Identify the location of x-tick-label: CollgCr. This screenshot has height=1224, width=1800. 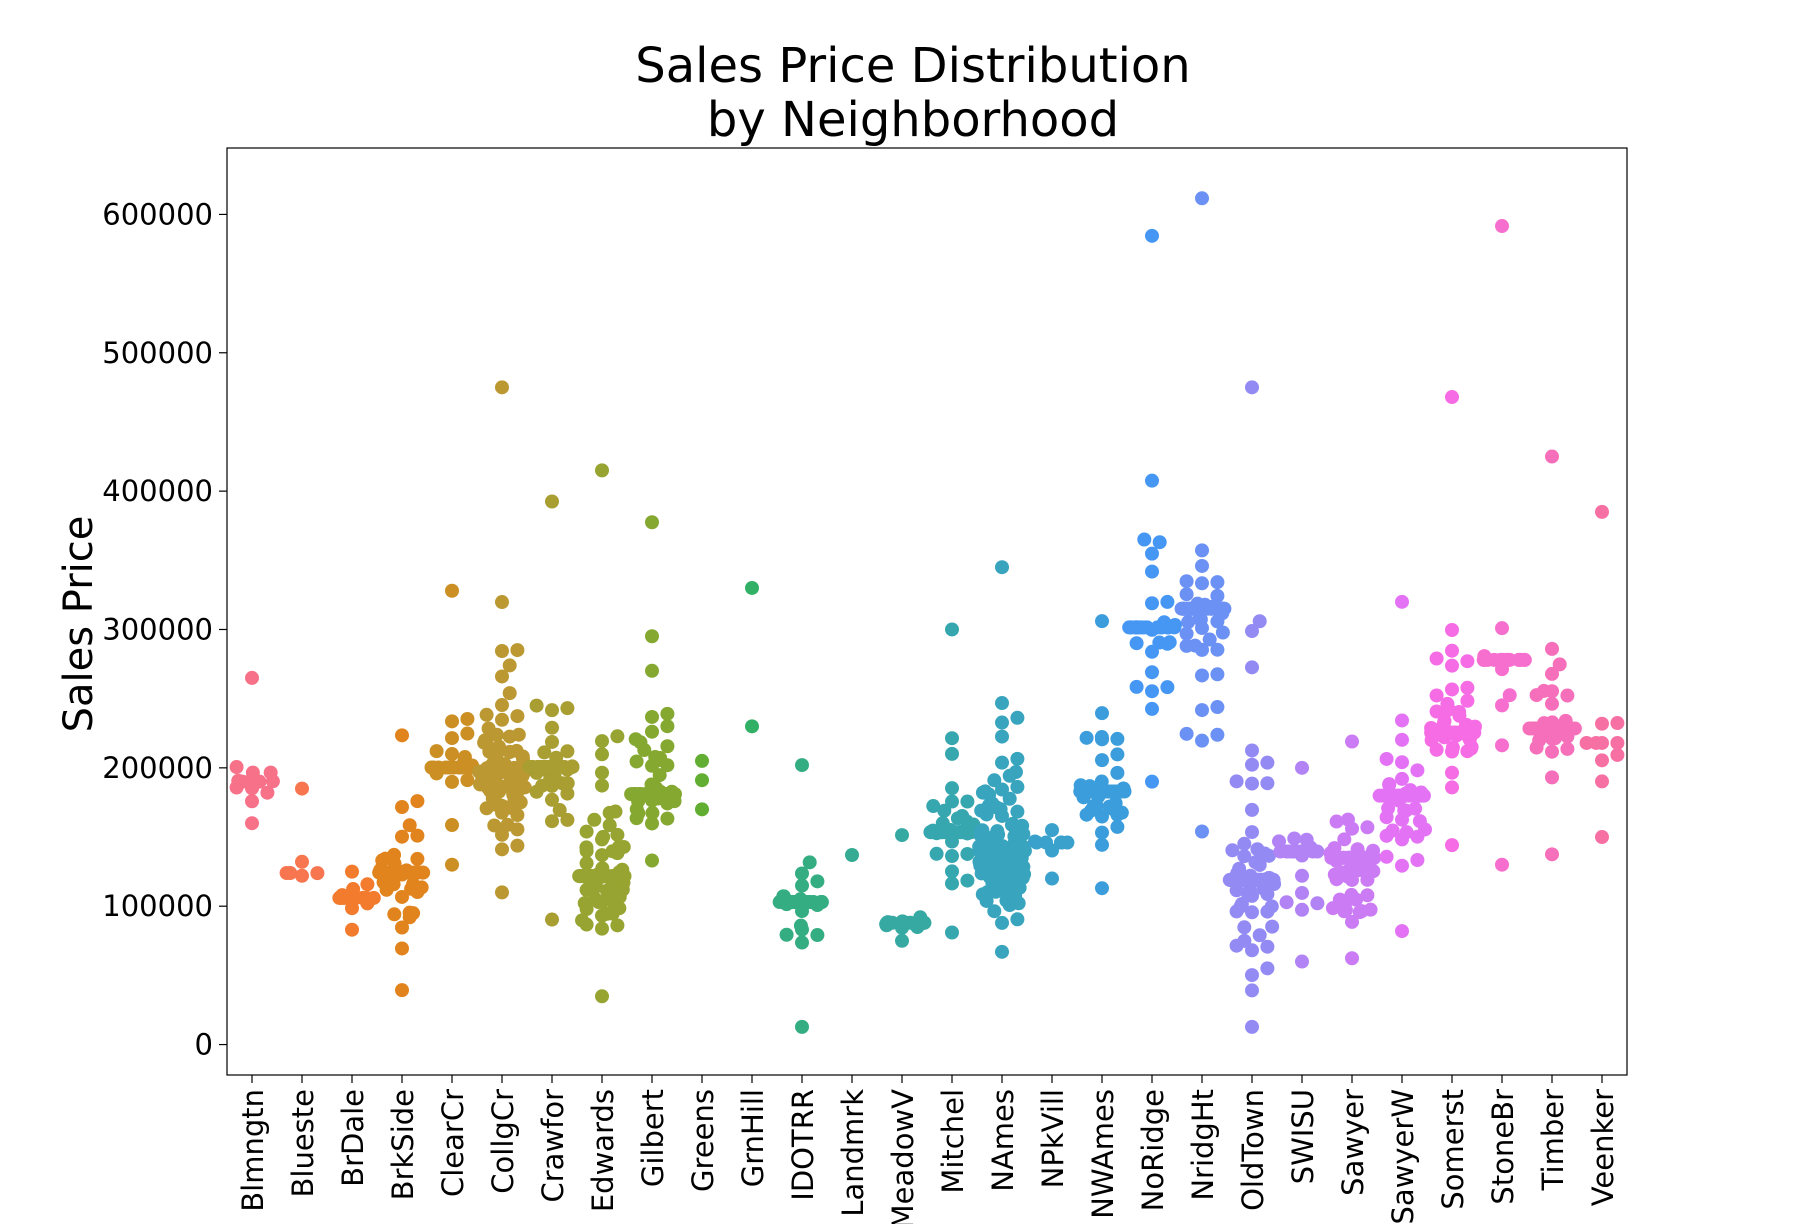
(503, 1141).